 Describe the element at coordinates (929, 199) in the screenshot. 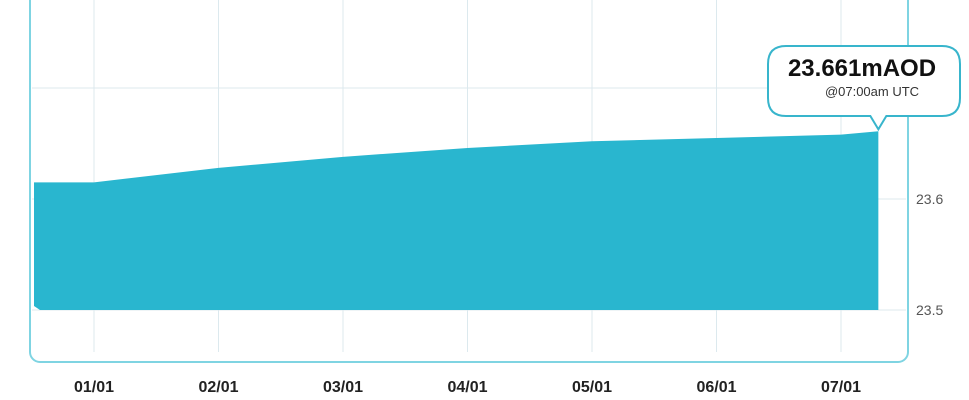

I see `y-tick-label: 23.6` at that location.